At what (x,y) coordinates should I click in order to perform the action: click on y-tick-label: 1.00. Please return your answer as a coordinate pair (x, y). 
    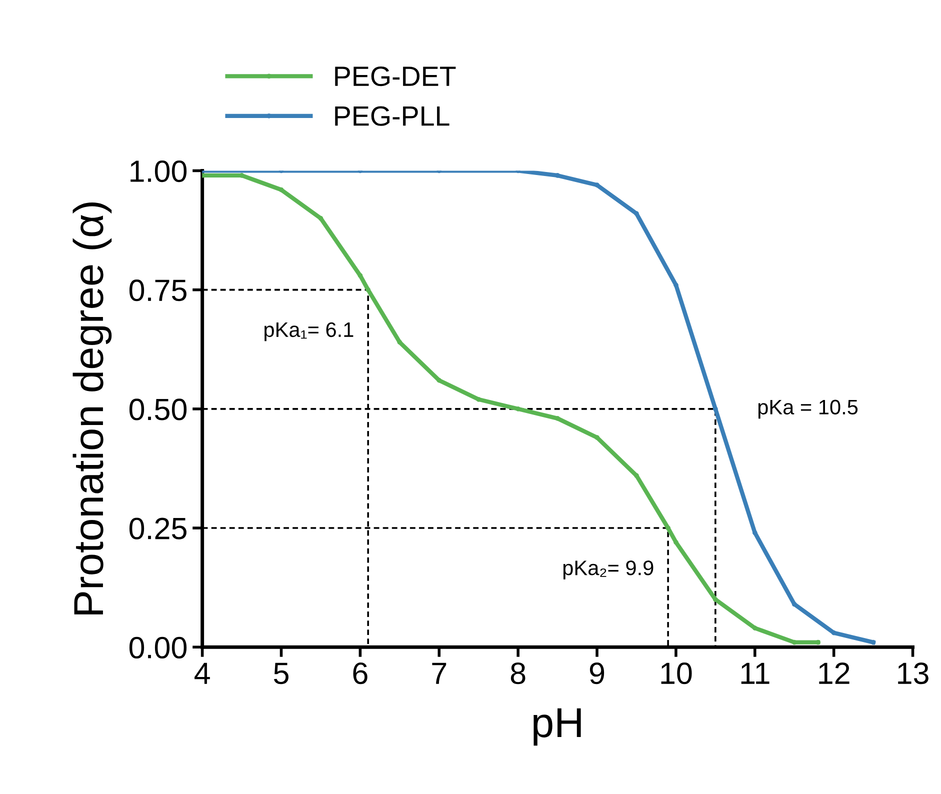
    Looking at the image, I should click on (158, 171).